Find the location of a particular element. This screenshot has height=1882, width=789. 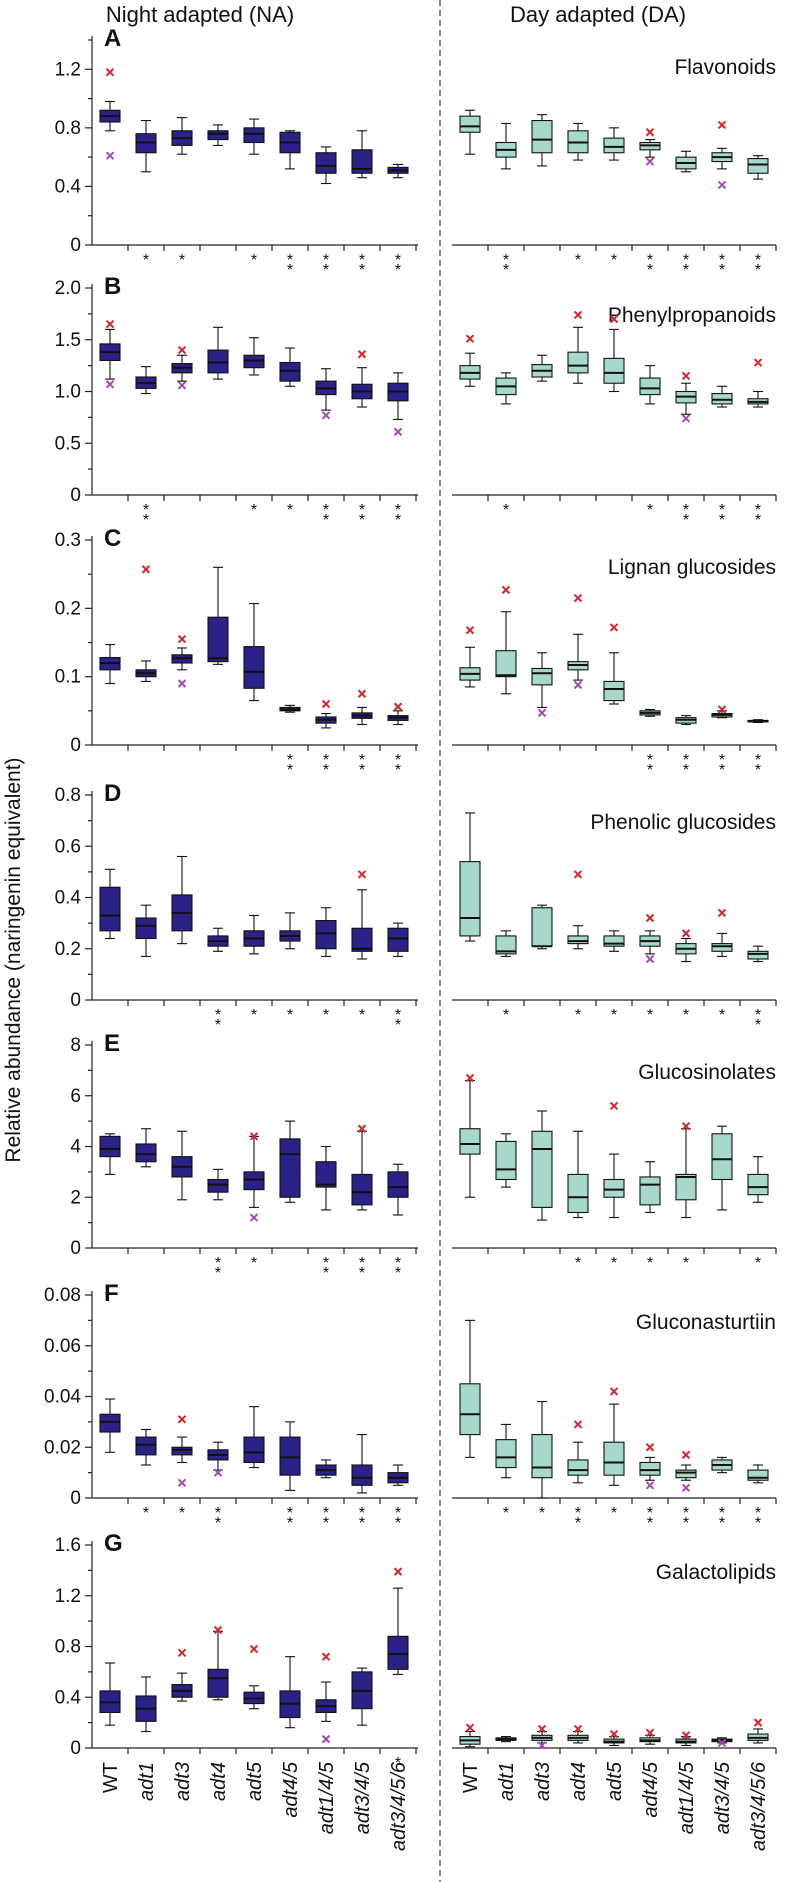

box-da-adt5: * is located at coordinates (614, 977).